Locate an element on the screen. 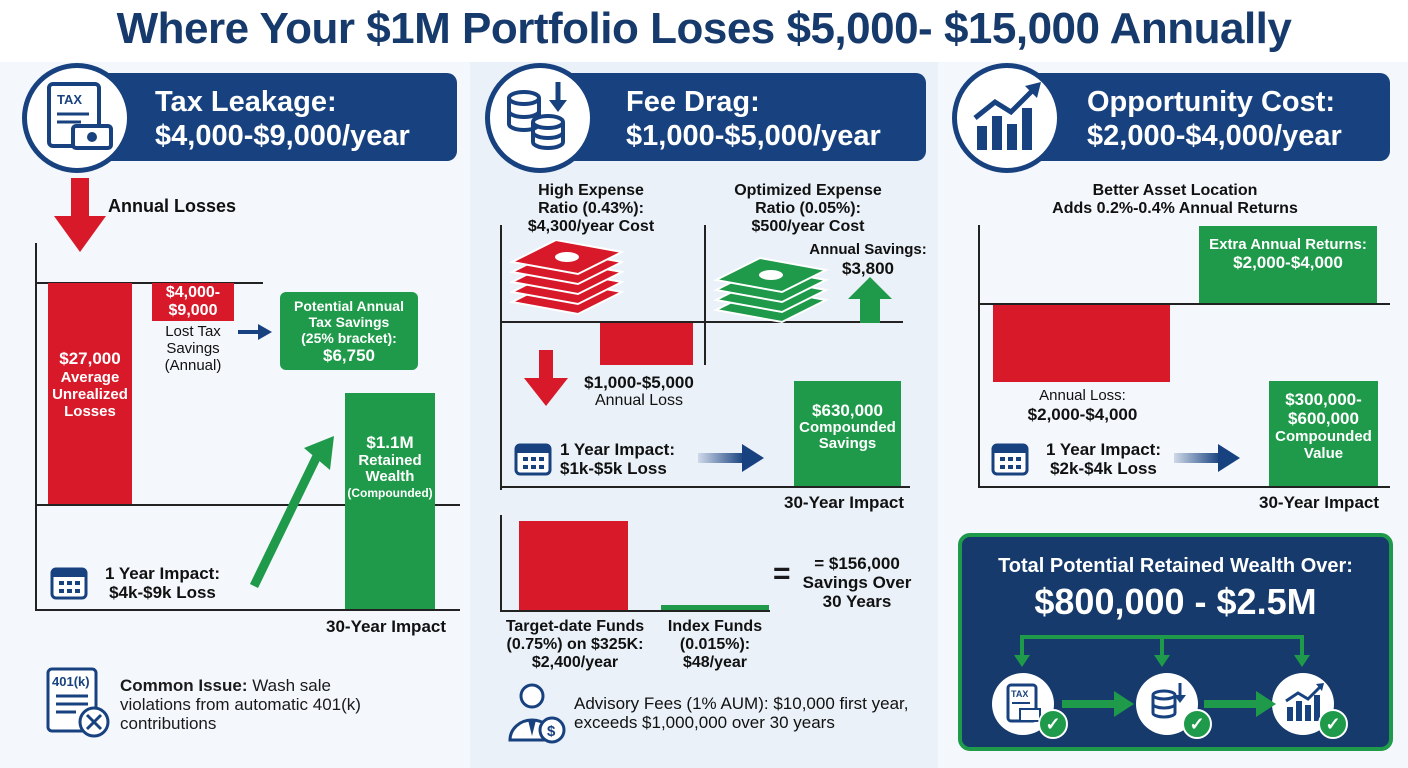 Image resolution: width=1408 pixels, height=768 pixels. opp-annual-loss-label: Annual Loss: $2,000-$4,000 is located at coordinates (1082, 405).